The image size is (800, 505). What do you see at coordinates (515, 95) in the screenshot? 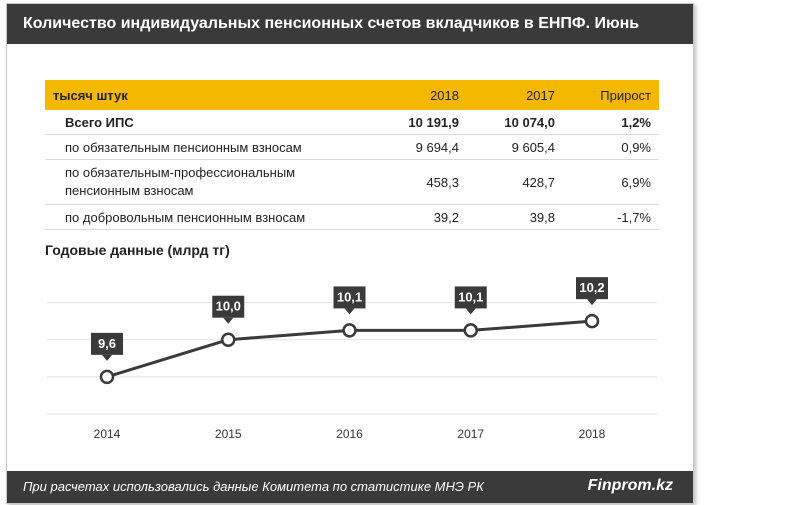
I see `header-2017: 2017` at bounding box center [515, 95].